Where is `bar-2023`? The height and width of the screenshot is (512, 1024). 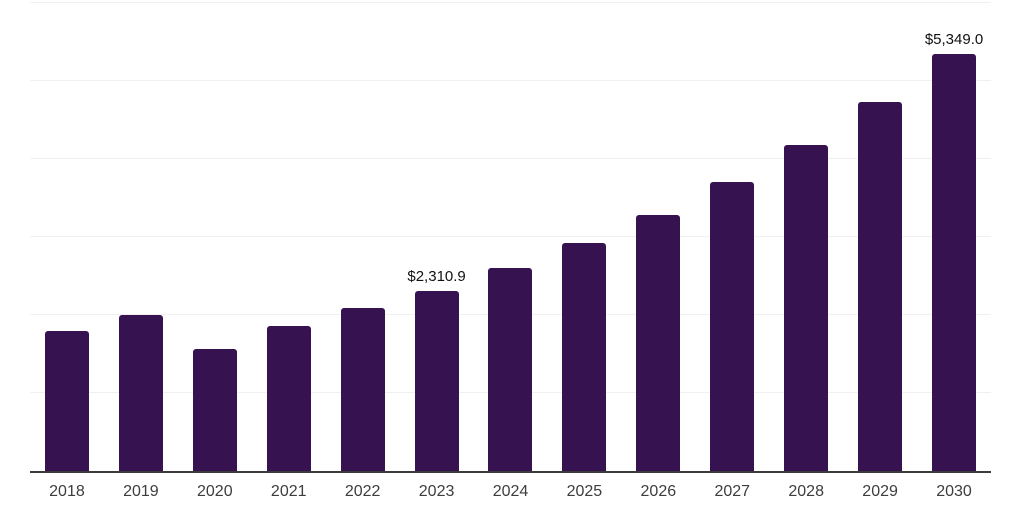 bar-2023 is located at coordinates (436, 380).